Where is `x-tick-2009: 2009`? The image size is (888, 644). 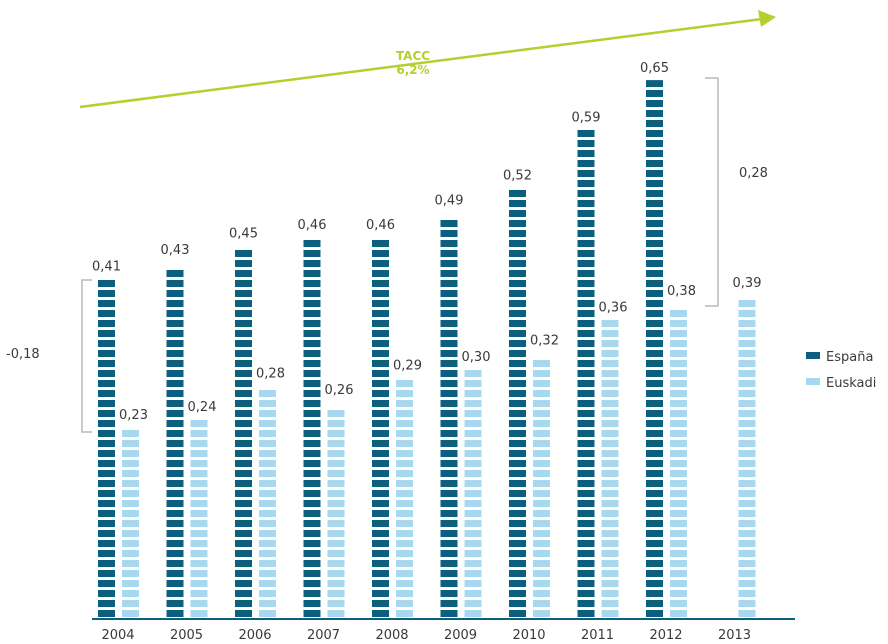
x-tick-2009: 2009 is located at coordinates (460, 635).